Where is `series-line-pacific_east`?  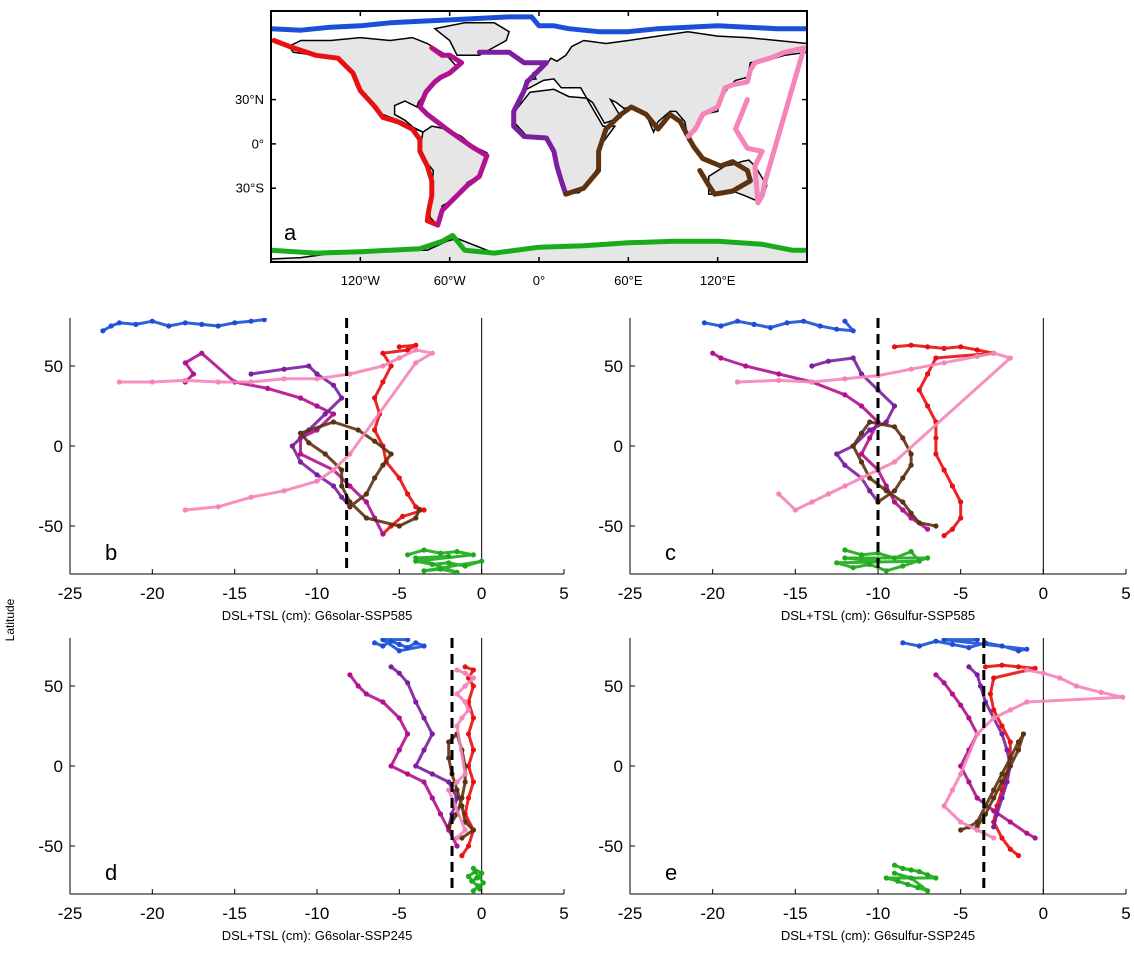
series-line-pacific_east is located at coordinates (356, 133).